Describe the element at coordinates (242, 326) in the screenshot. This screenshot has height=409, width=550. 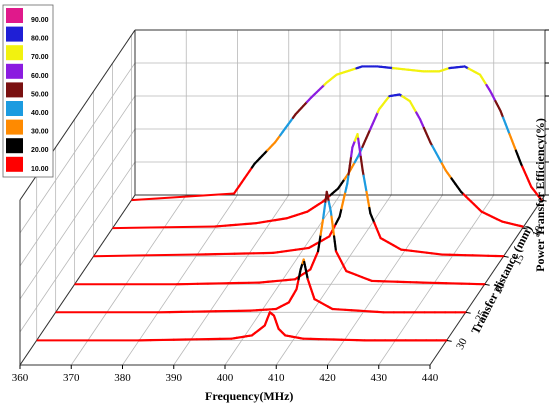
I see `series-30mm` at that location.